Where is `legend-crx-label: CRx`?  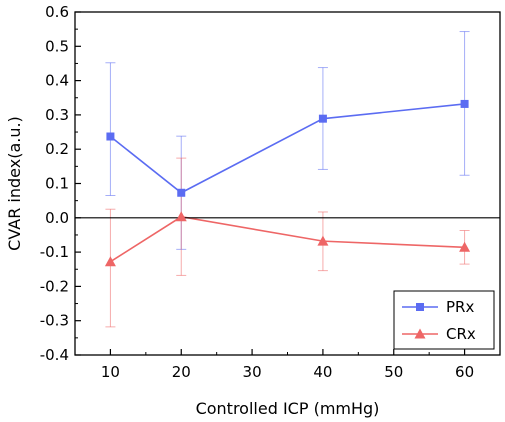
legend-crx-label: CRx is located at coordinates (461, 334).